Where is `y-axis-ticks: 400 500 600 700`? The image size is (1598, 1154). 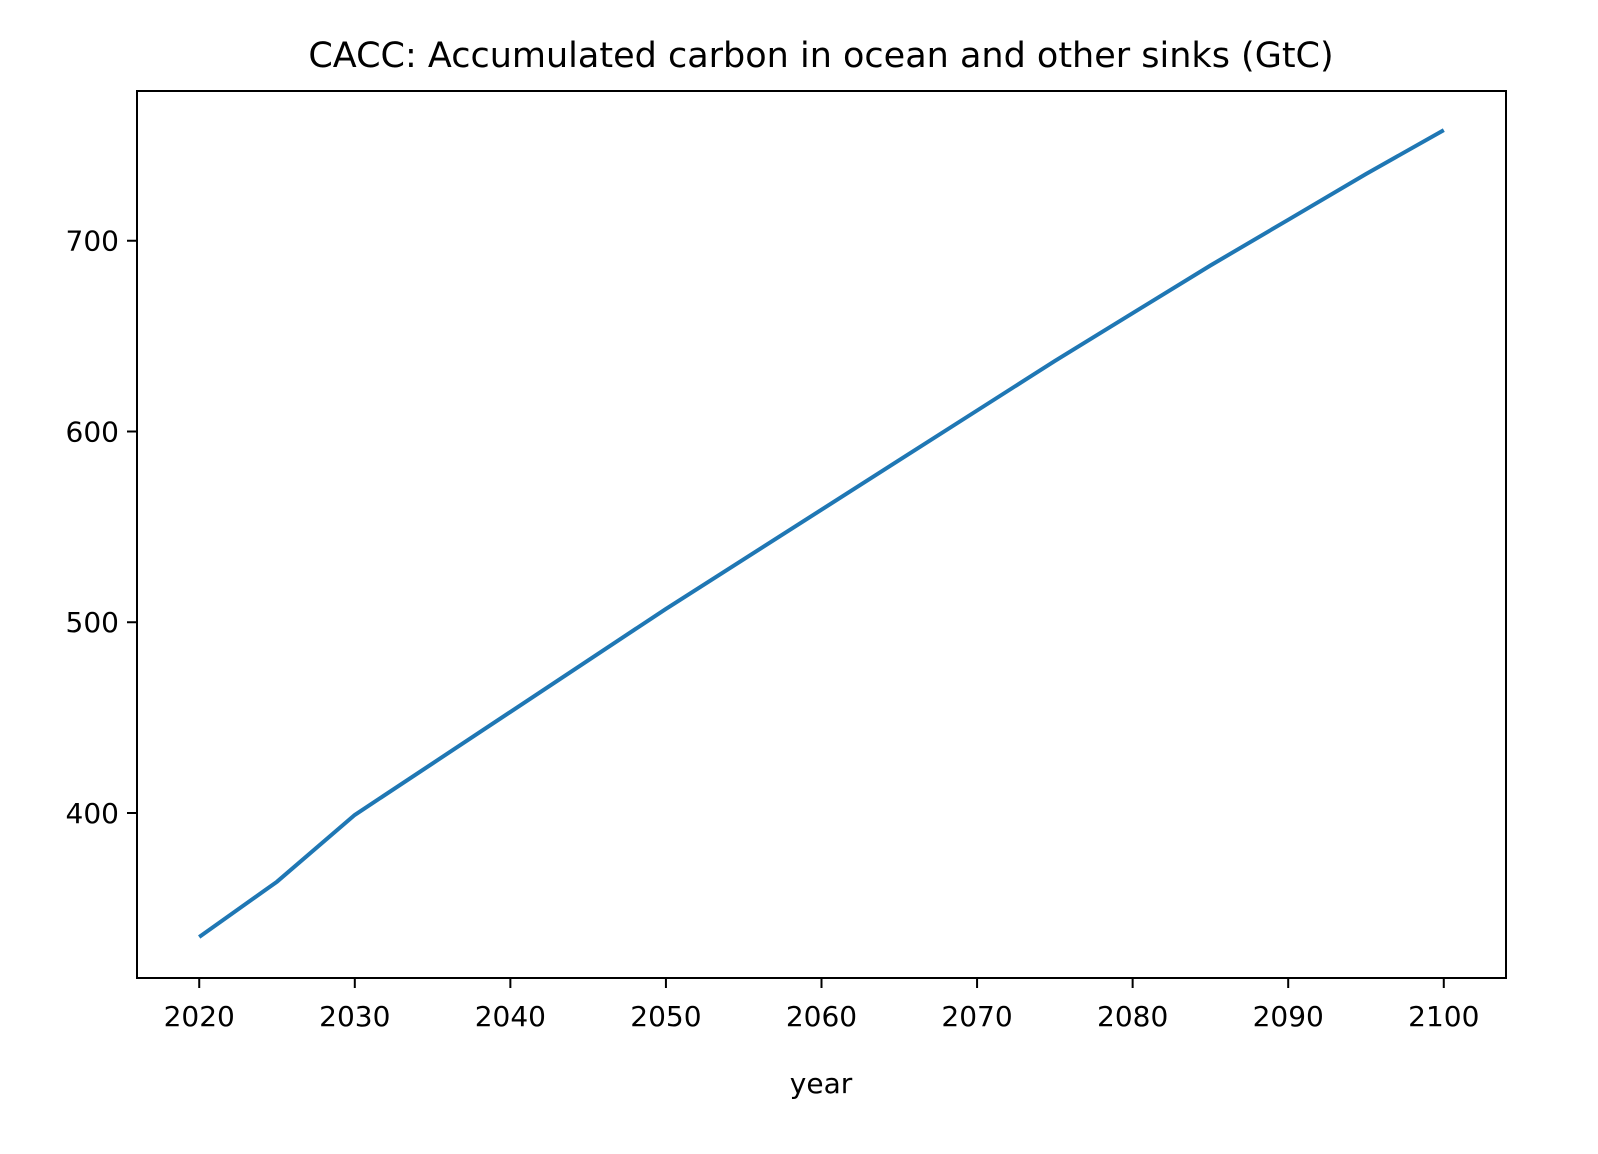 y-axis-ticks: 400 500 600 700 is located at coordinates (101, 527).